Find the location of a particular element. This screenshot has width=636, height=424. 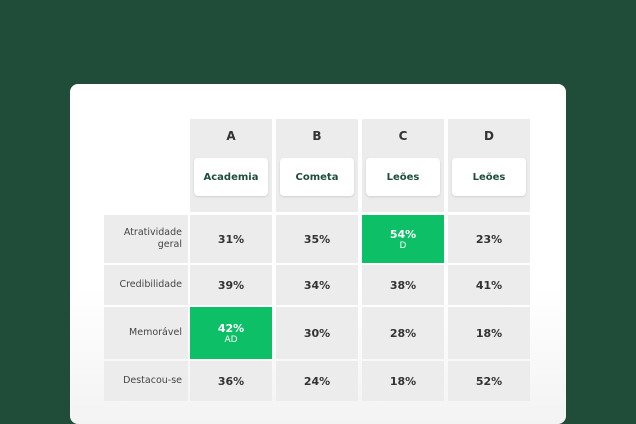

table-cell: 30% is located at coordinates (317, 333).